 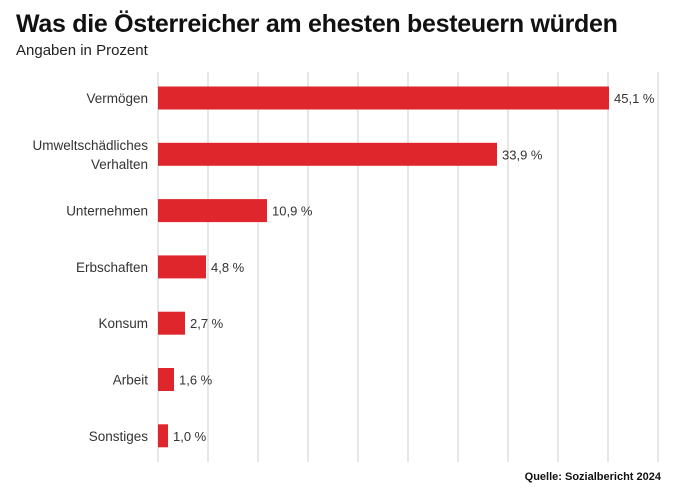 I want to click on chart-subtitle: Angaben in Prozent, so click(x=82, y=50).